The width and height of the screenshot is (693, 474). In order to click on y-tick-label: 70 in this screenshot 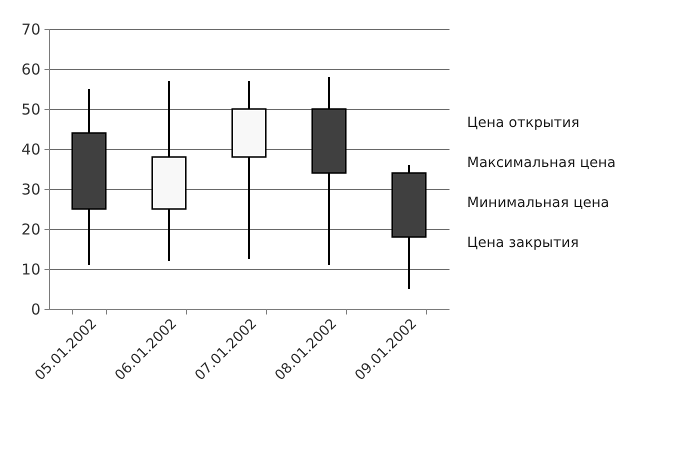, I will do `click(30, 29)`.